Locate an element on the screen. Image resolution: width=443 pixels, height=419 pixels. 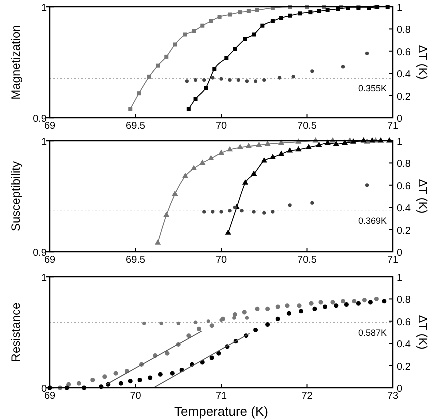
y2-tick-label: 1 is located at coordinates (400, 142).